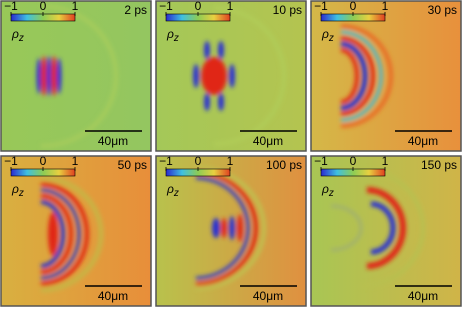  What do you see at coordinates (284, 165) in the screenshot?
I see `time-label: 100 ps` at bounding box center [284, 165].